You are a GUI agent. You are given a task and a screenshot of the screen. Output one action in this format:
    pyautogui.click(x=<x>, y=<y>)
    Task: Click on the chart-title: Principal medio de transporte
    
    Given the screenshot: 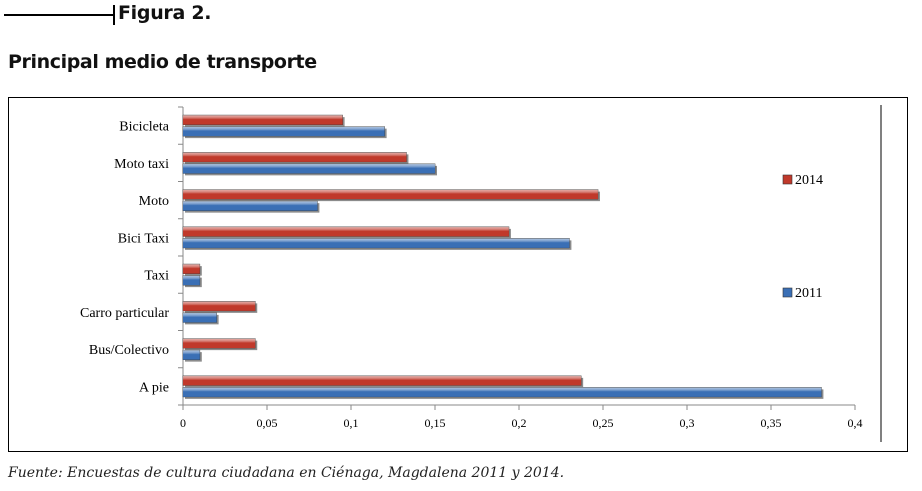 What is the action you would take?
    pyautogui.click(x=162, y=62)
    